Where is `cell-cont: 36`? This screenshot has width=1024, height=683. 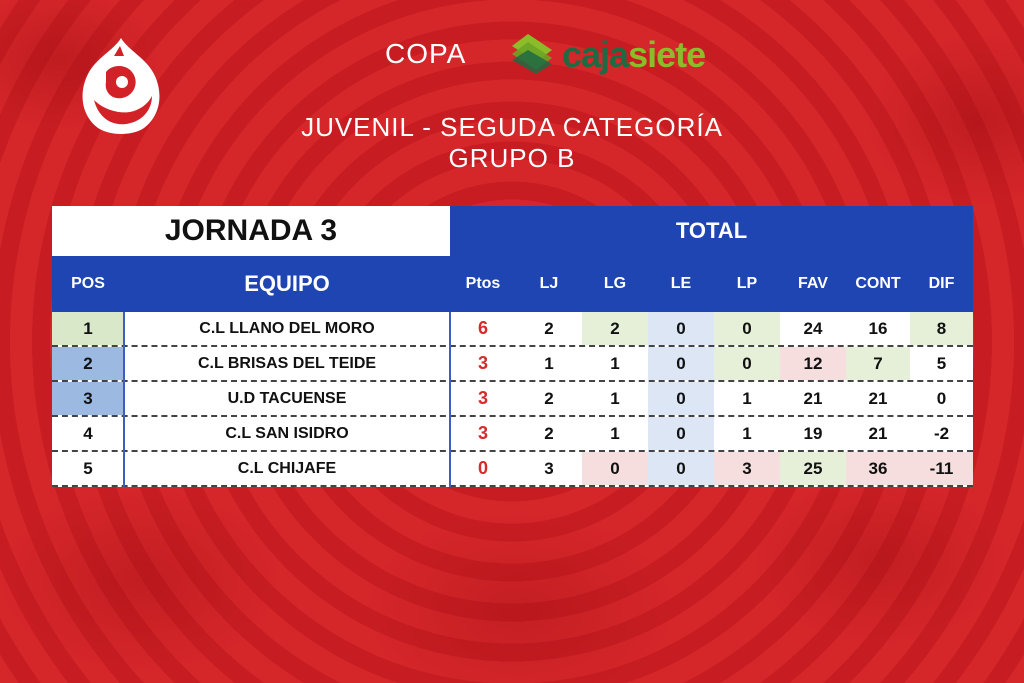 cell-cont: 36 is located at coordinates (878, 468).